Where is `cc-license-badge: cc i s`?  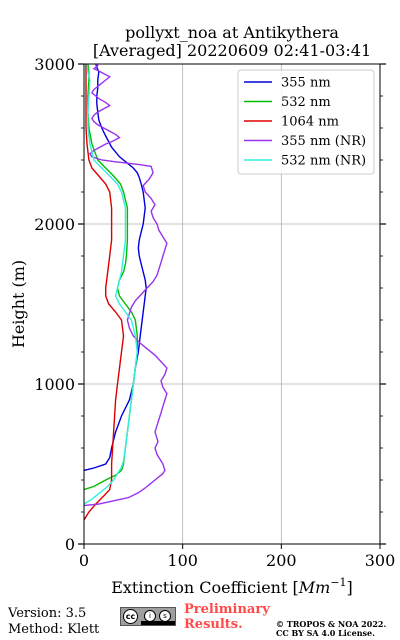
cc-license-badge: cc i s is located at coordinates (148, 616).